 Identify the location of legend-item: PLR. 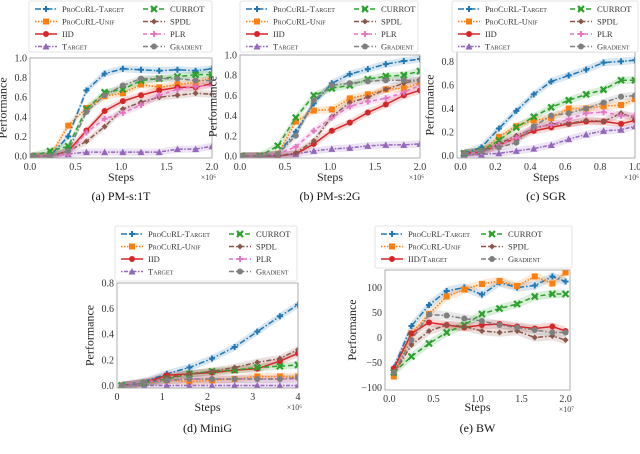
(591, 34).